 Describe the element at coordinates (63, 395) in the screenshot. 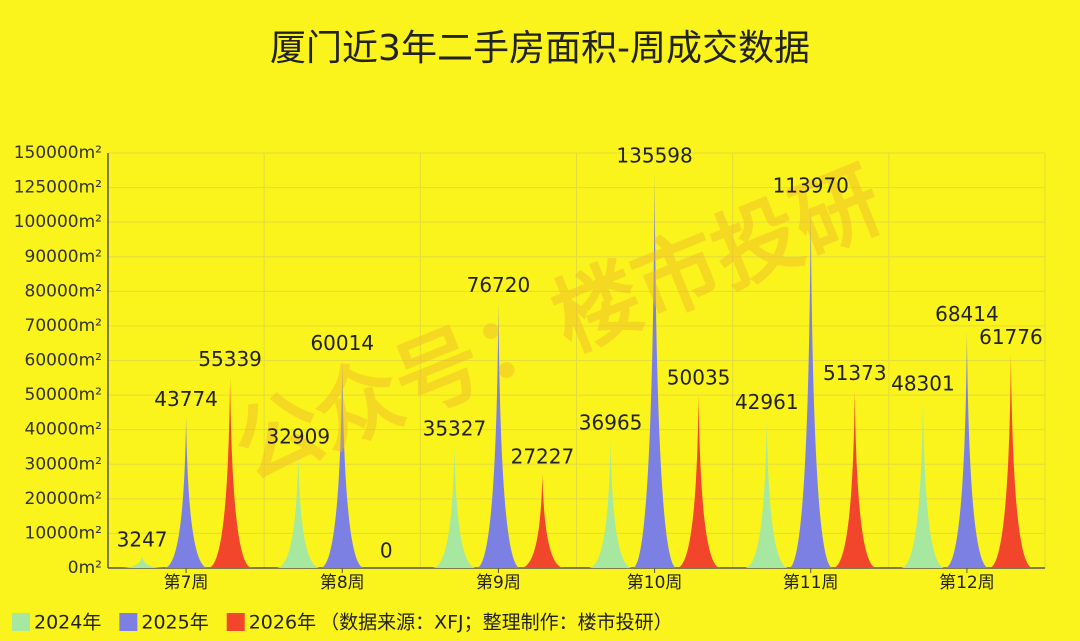

I see `y-tick-label: 50000m²` at that location.